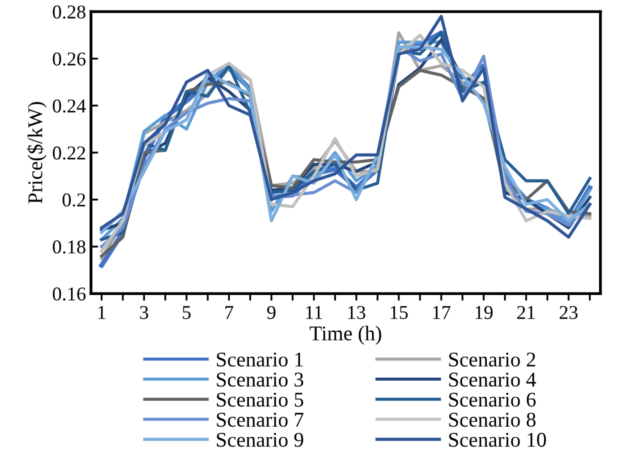 This screenshot has width=619, height=466. I want to click on legend-label: Scenario 1, so click(259, 359).